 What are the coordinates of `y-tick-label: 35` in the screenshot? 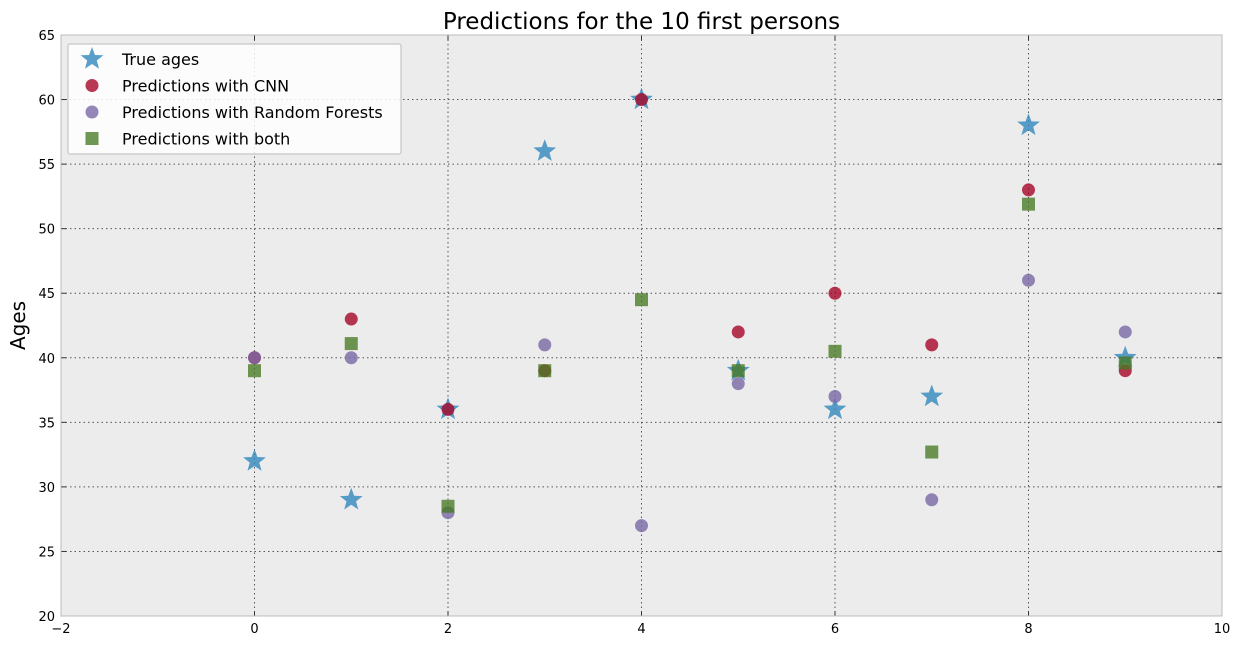 It's located at (46, 423).